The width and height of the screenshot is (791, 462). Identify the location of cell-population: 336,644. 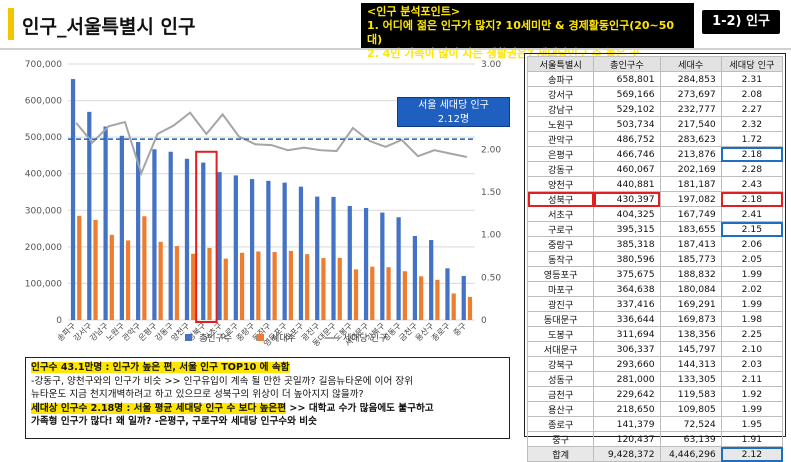
(627, 319).